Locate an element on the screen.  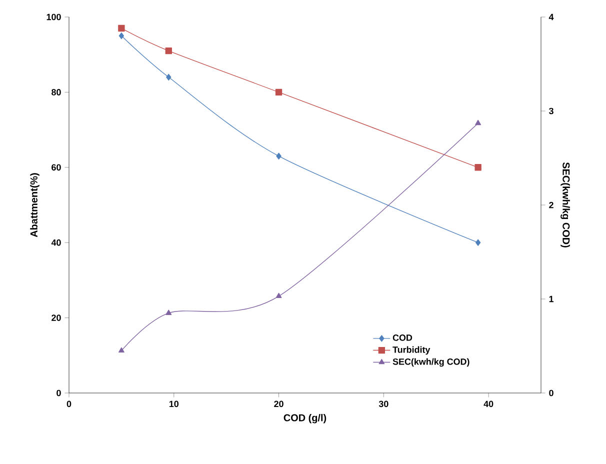
y2-tick-label: 0 is located at coordinates (551, 393).